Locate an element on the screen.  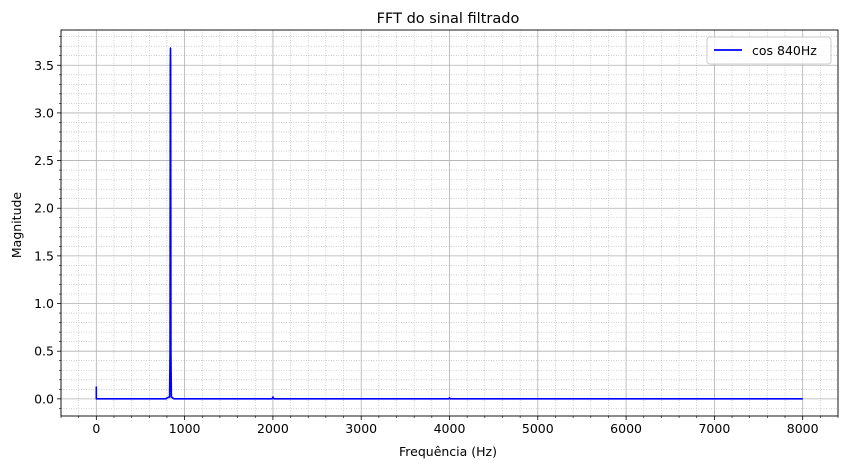
legend-label-cos-840hz: cos 840Hz is located at coordinates (784, 50).